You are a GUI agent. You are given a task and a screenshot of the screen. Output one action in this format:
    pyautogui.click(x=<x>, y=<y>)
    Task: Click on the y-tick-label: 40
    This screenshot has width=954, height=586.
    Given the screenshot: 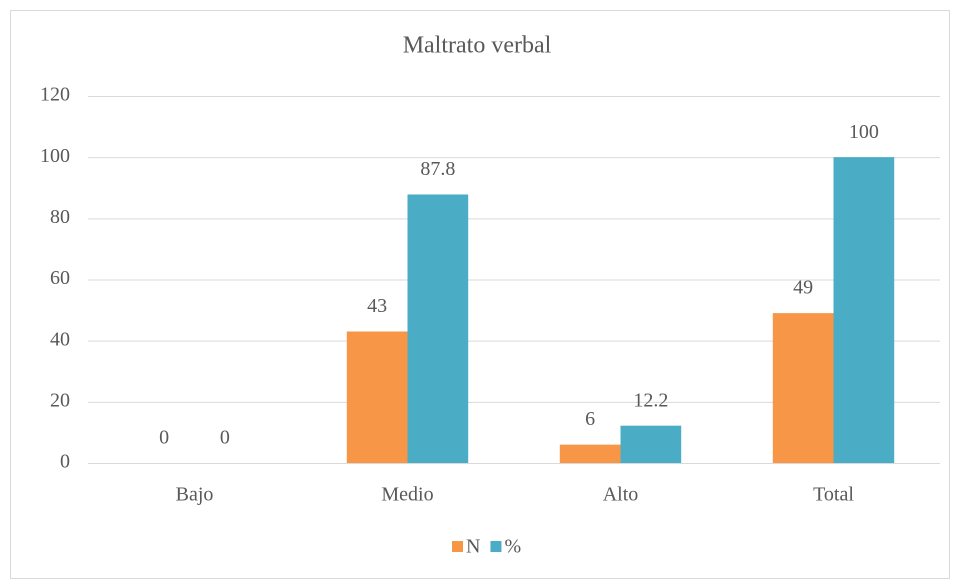 What is the action you would take?
    pyautogui.click(x=60, y=339)
    